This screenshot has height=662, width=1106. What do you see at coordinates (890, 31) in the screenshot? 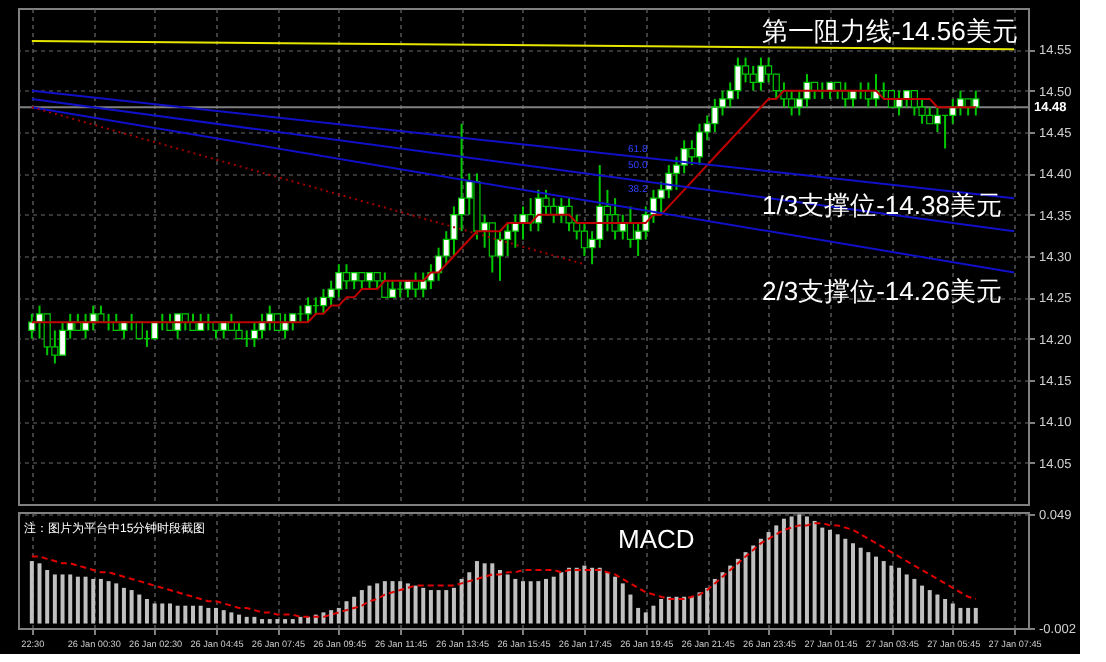
I see `annotation: 第一阻力线-14.56美元` at bounding box center [890, 31].